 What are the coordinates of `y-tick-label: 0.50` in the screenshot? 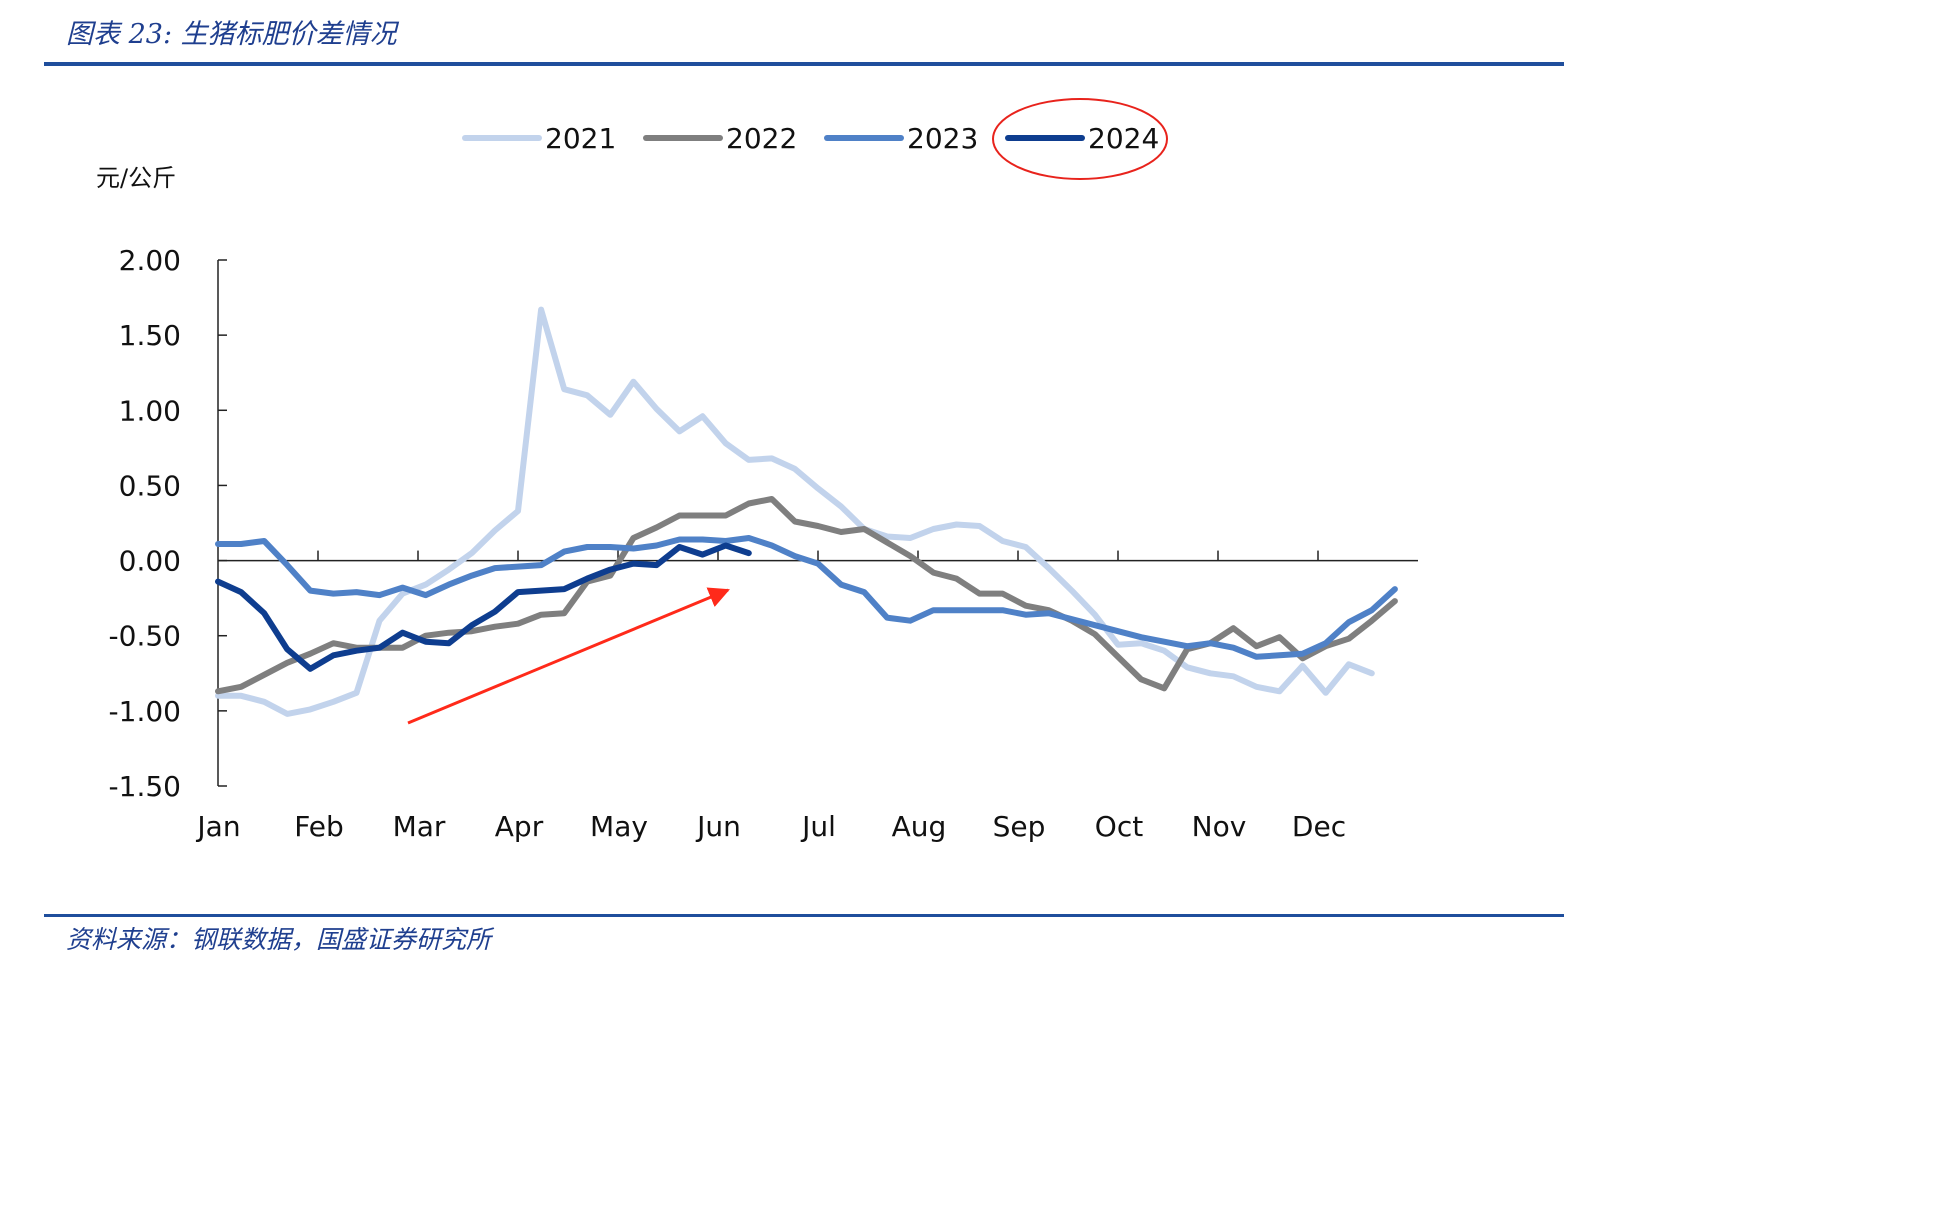 It's located at (150, 485).